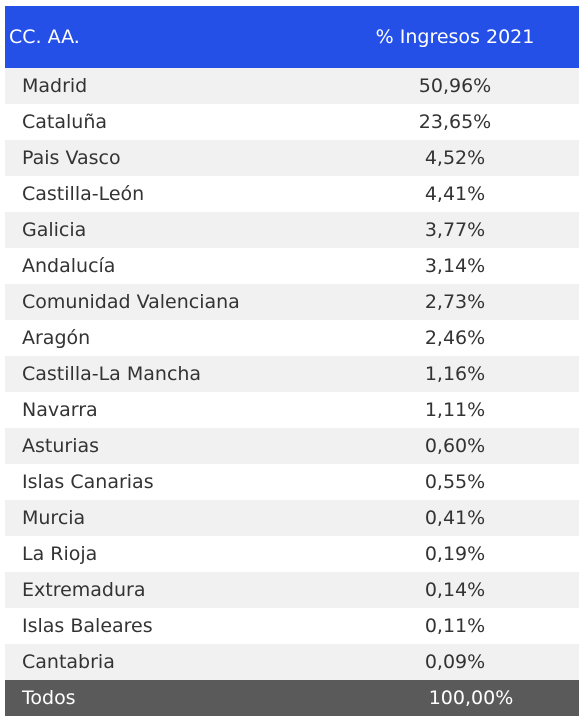 This screenshot has height=719, width=579. I want to click on row-region: Castilla-La Mancha, so click(112, 374).